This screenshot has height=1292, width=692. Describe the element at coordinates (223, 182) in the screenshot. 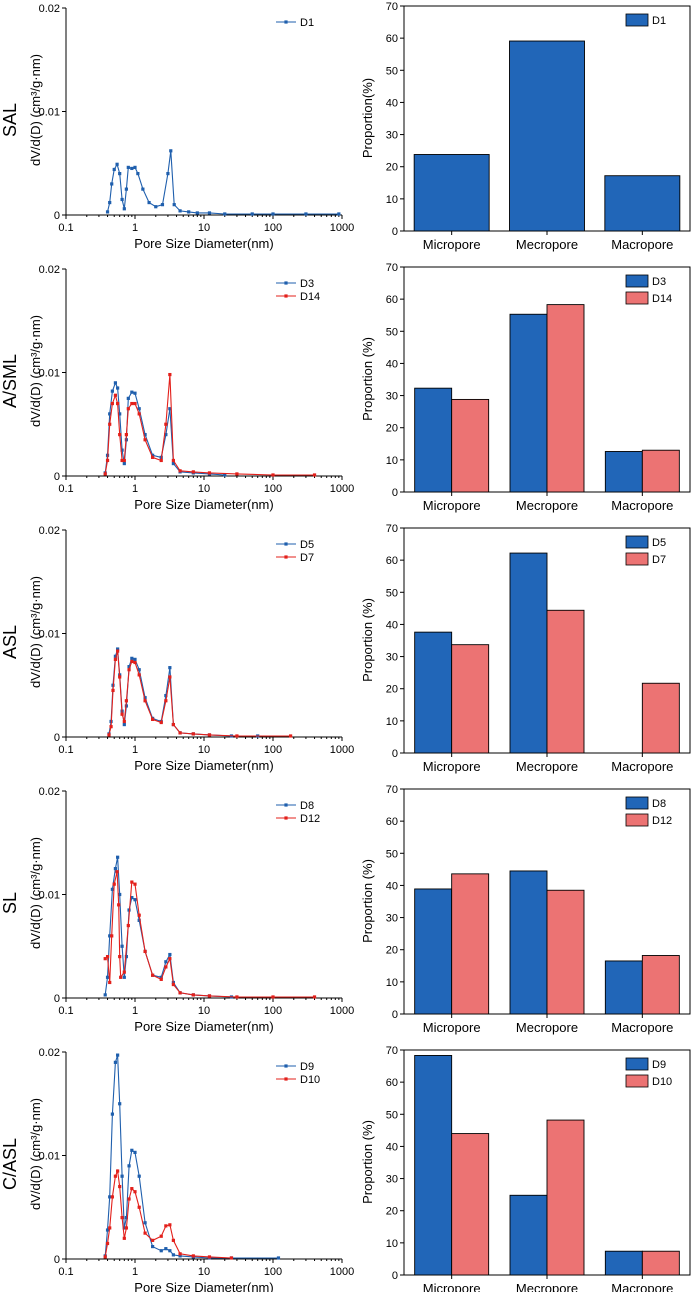

I see `series-d1` at that location.